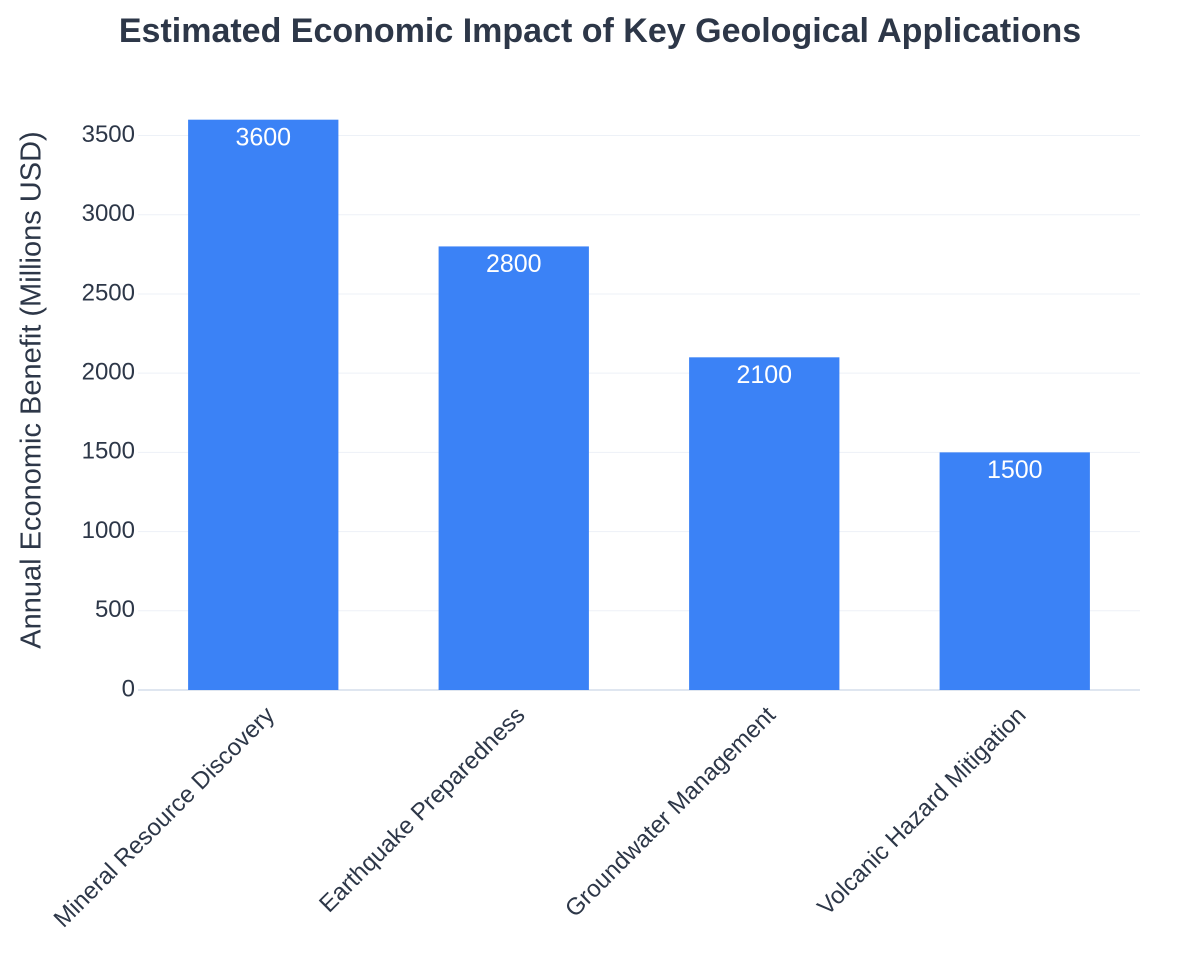 The image size is (1200, 975). What do you see at coordinates (32, 389) in the screenshot?
I see `y-axis-title: Annual Economic Benefit (Millions USD)` at bounding box center [32, 389].